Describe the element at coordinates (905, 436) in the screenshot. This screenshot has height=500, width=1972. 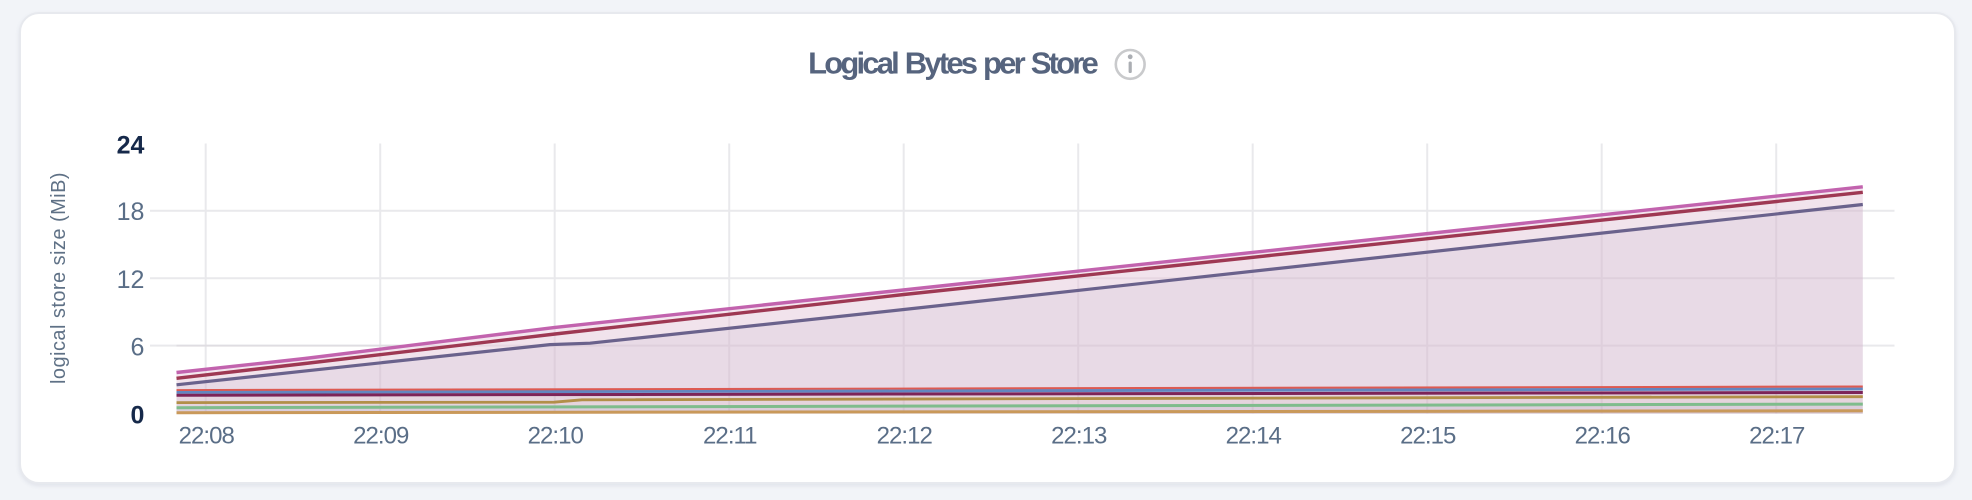
I see `svg-text: 22:12` at that location.